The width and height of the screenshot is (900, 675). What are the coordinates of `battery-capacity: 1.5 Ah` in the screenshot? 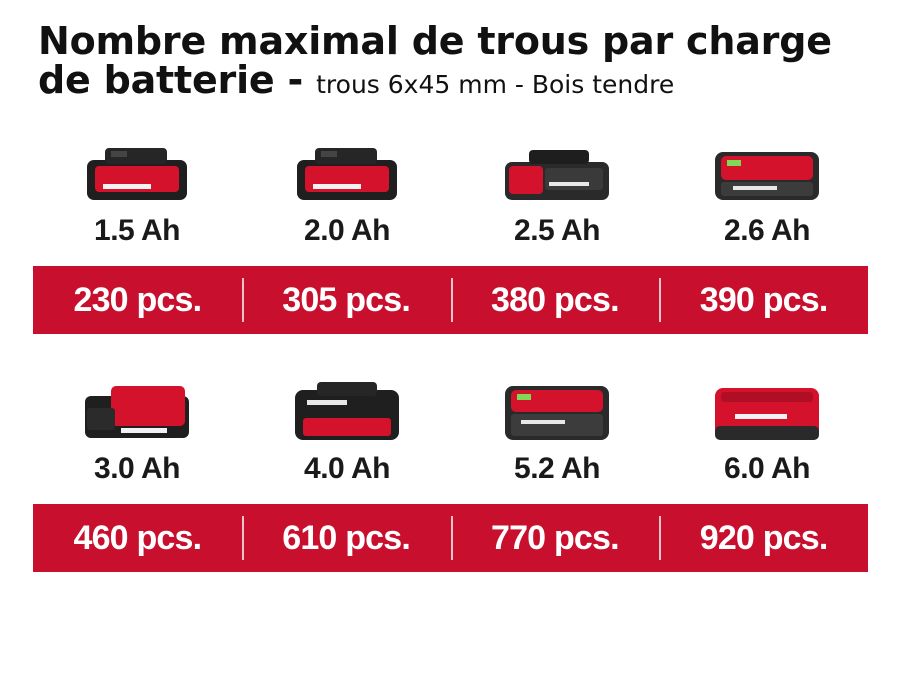 It's located at (137, 230).